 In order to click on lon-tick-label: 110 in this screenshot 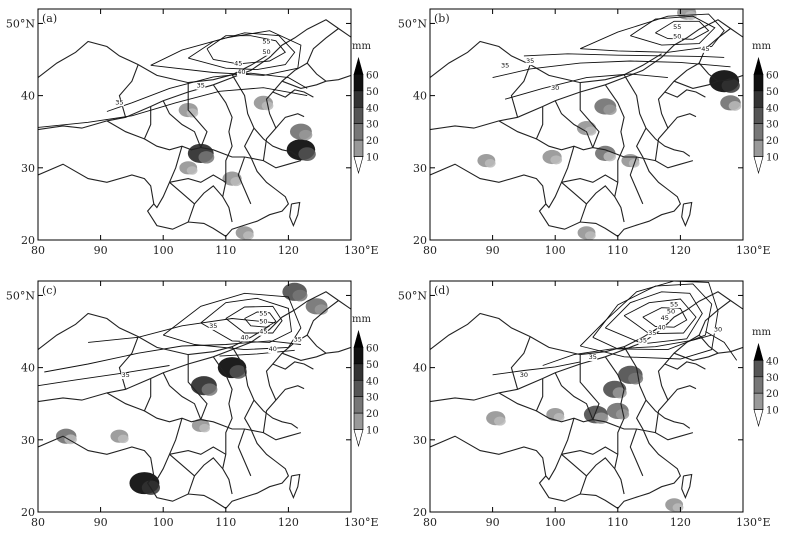, I will do `click(225, 522)`.